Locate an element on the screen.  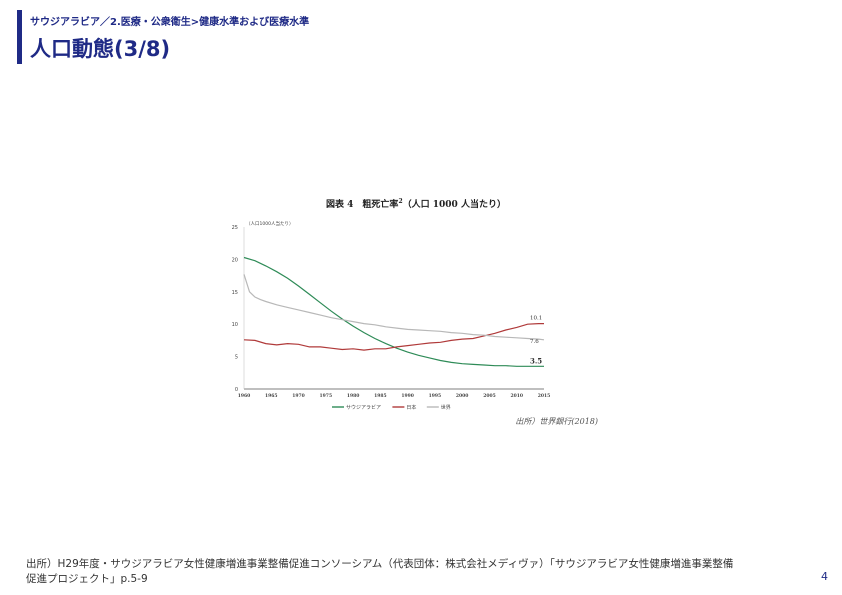
x-tick-label-1965: 1965 is located at coordinates (271, 396).